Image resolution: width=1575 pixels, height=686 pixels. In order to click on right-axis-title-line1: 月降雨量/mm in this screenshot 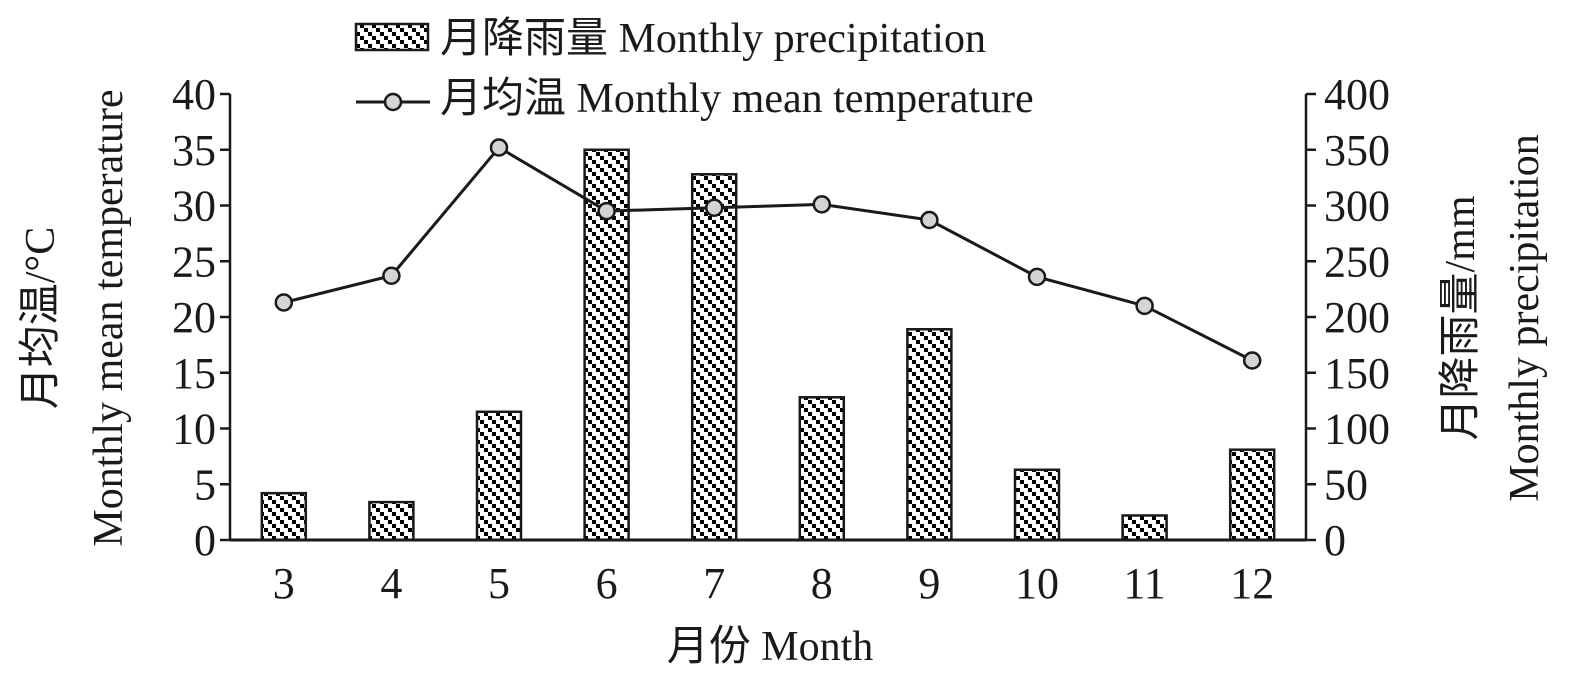, I will do `click(1461, 317)`.